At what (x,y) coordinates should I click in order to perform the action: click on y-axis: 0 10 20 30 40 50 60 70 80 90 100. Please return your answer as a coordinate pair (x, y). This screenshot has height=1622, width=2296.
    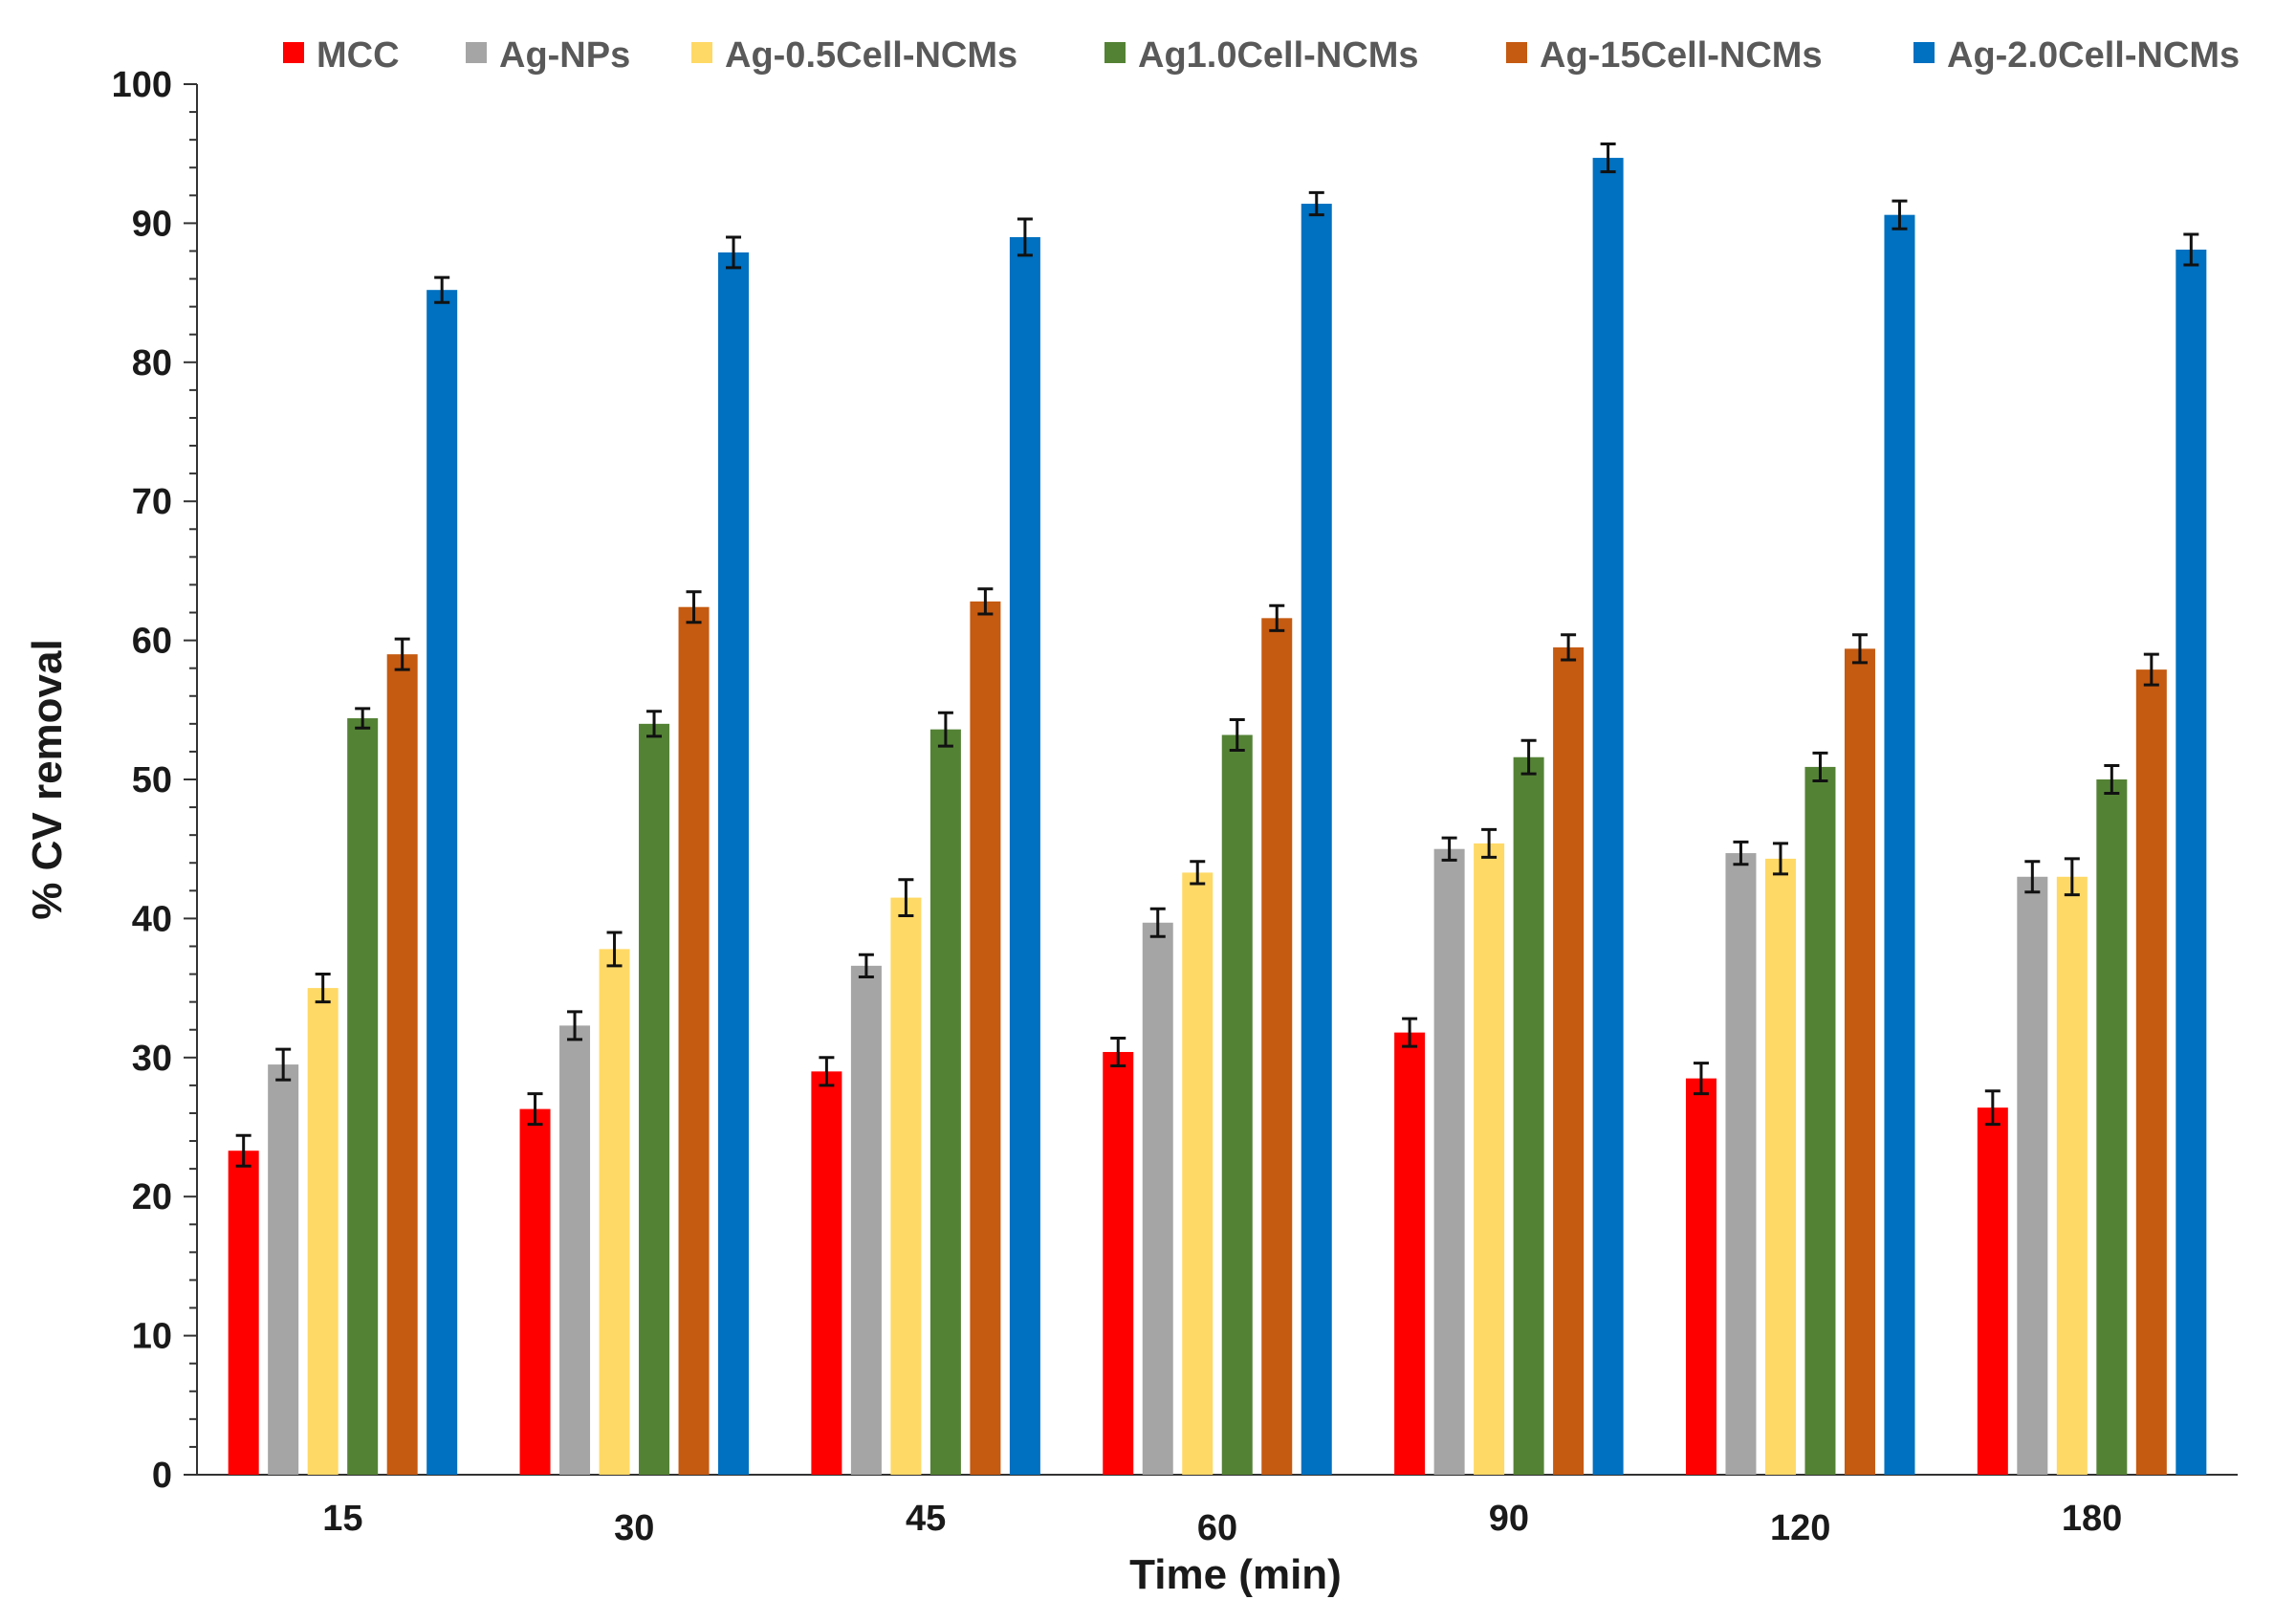
    Looking at the image, I should click on (155, 780).